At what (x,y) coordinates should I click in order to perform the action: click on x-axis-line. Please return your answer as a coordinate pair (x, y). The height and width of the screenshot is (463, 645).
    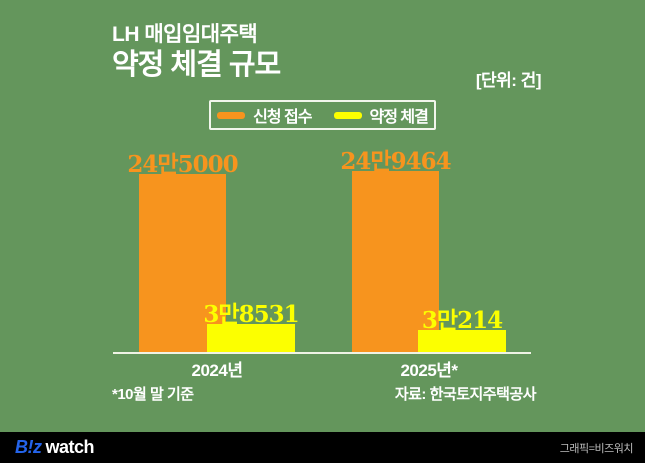
    Looking at the image, I should click on (322, 353).